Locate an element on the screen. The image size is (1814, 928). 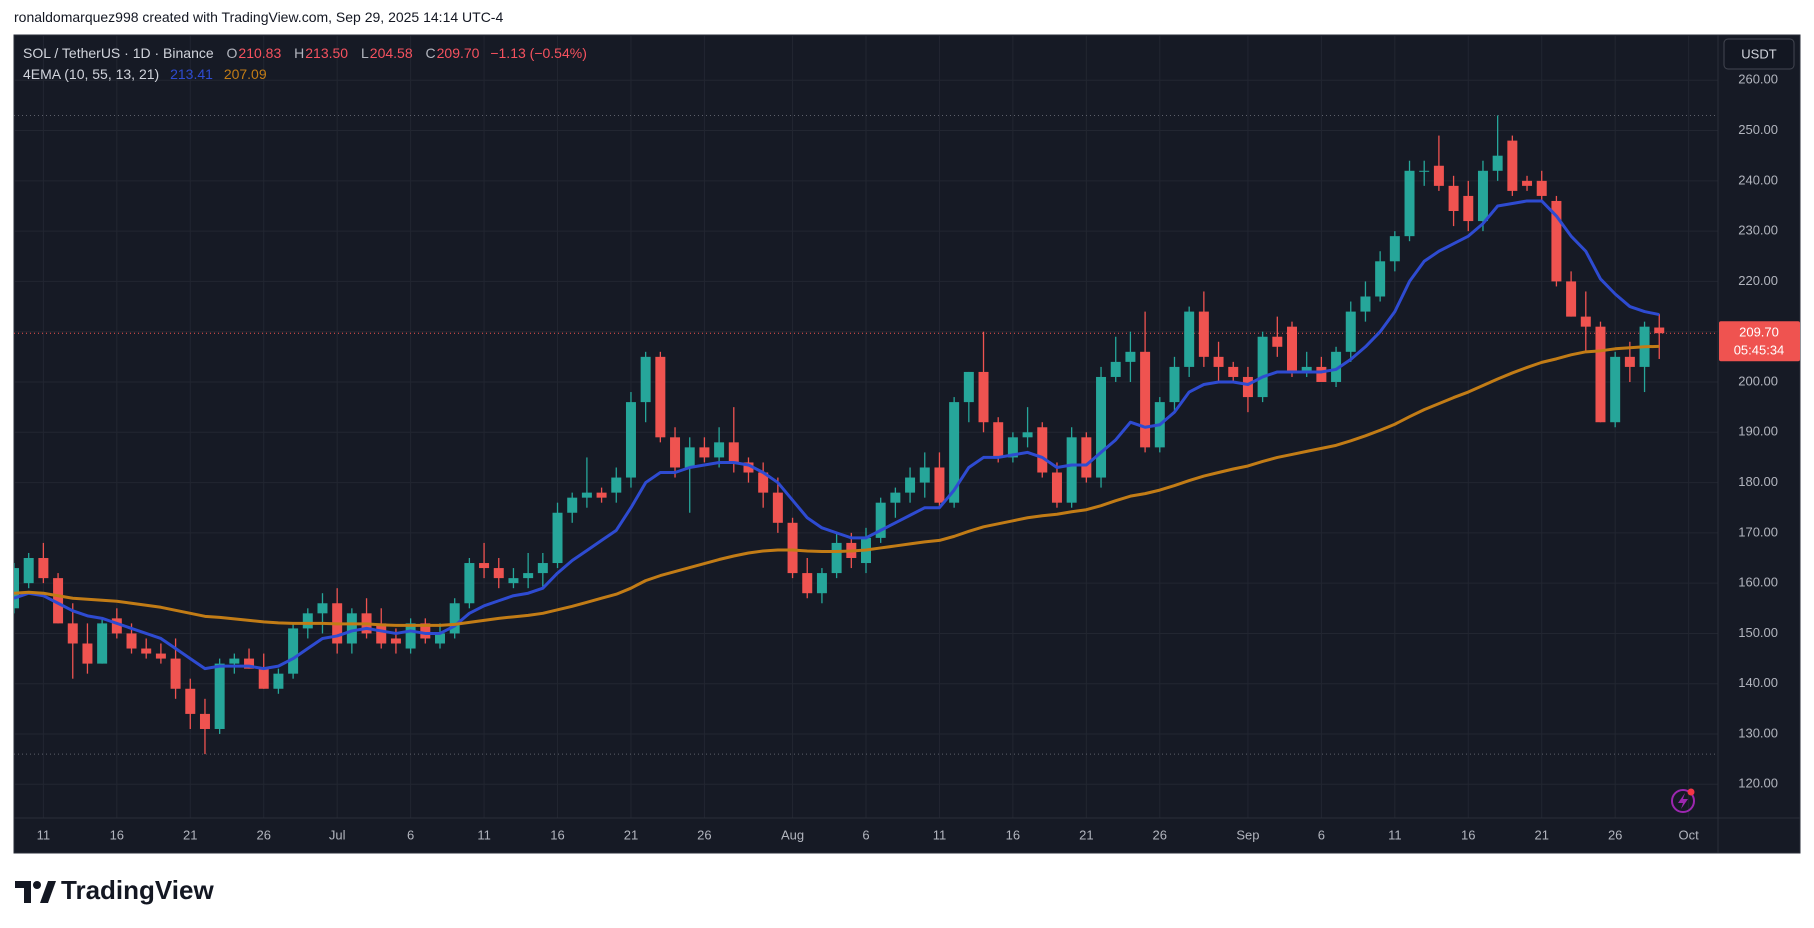
legend-row: 4EMA (10, 55, 13, 21) 213.41 207.09 is located at coordinates (305, 74).